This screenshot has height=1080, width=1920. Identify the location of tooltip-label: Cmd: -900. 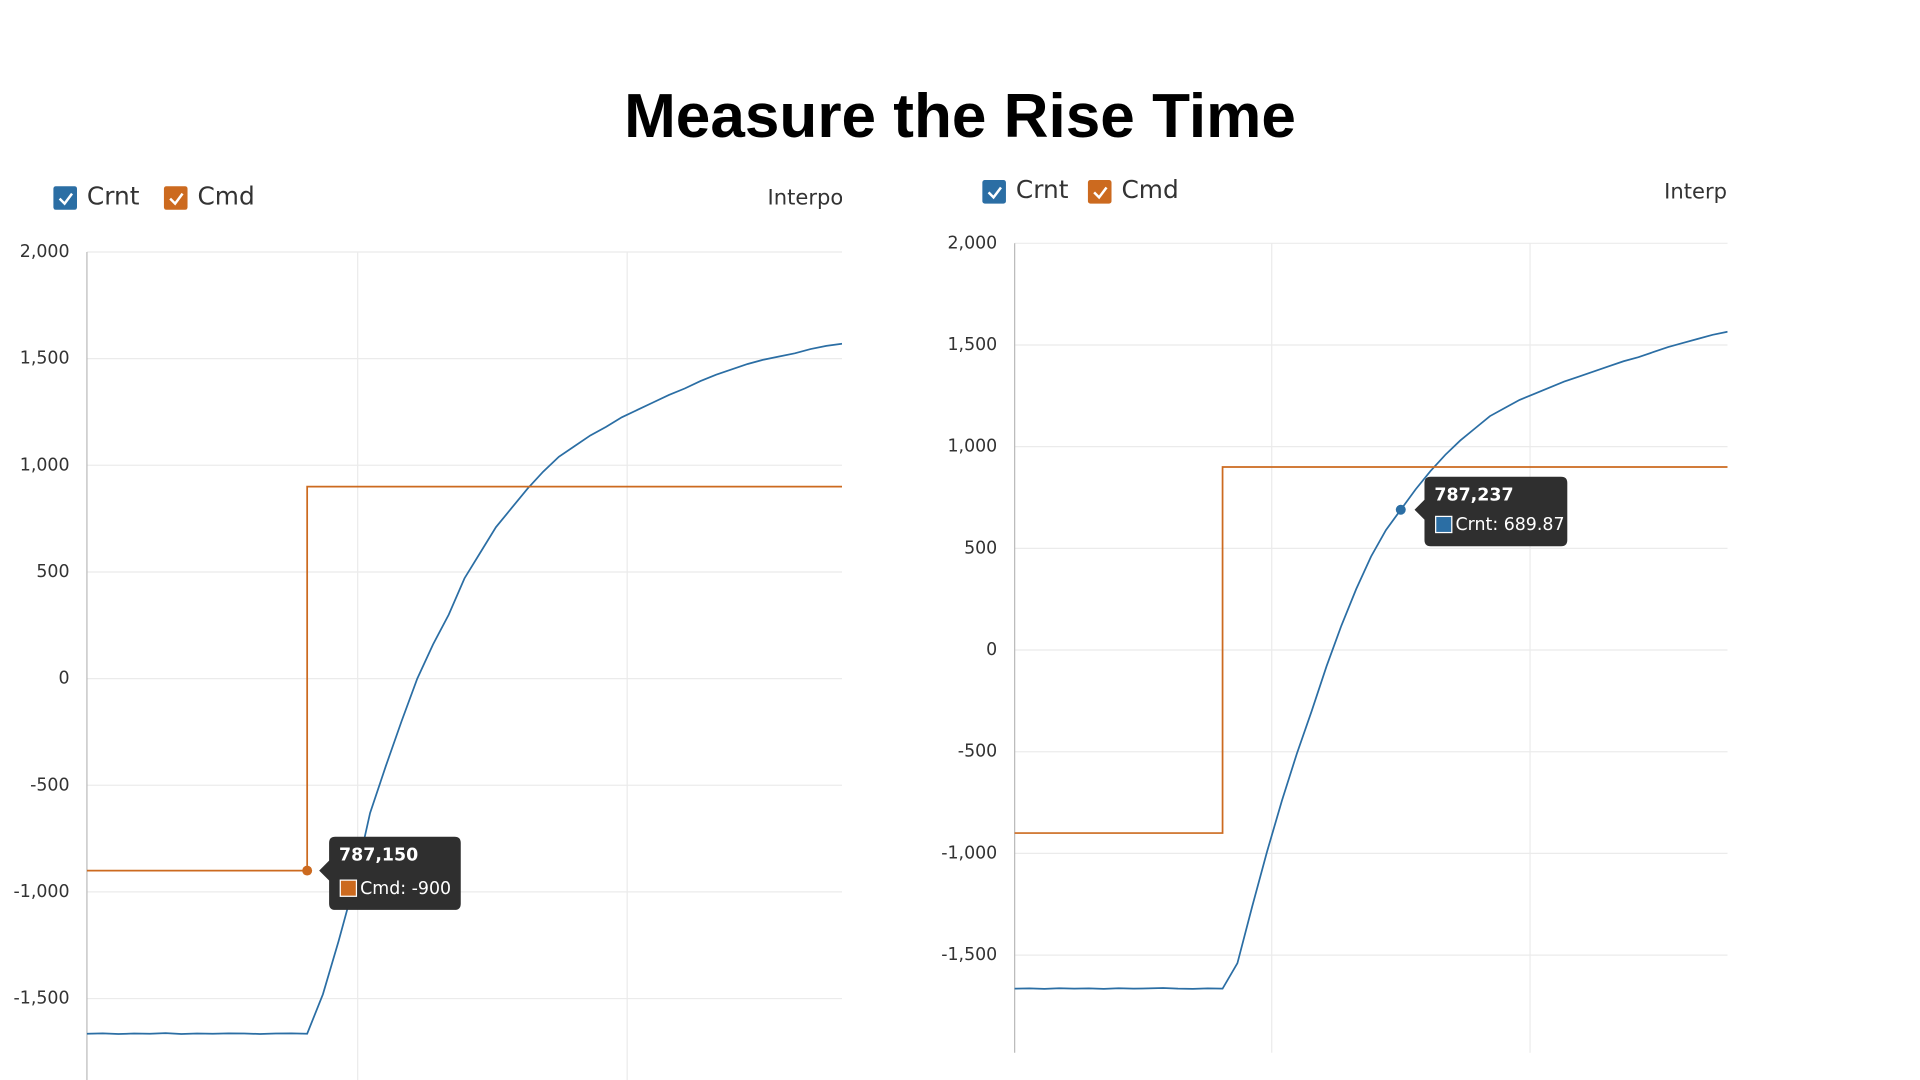
(405, 889).